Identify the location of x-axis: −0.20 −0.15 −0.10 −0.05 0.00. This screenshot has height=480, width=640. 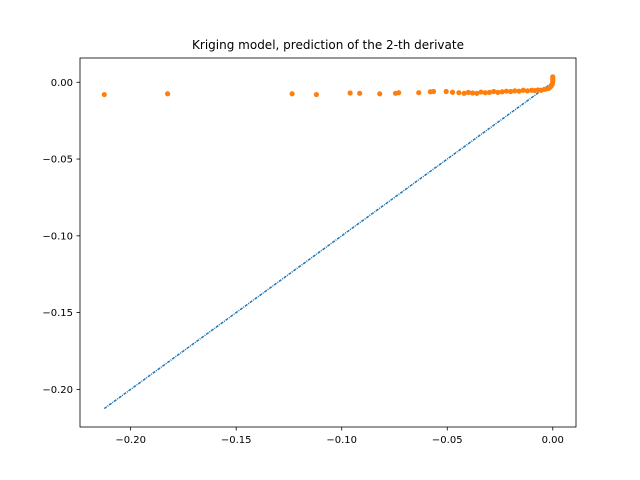
(339, 436).